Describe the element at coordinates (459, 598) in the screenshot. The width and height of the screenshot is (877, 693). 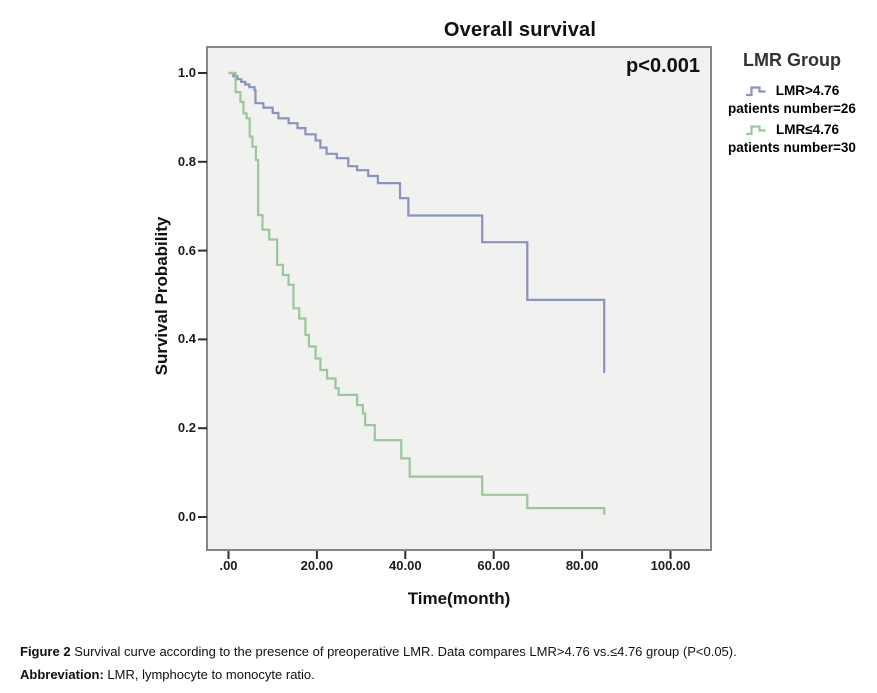
I see `x-axis-title: Time(month)` at that location.